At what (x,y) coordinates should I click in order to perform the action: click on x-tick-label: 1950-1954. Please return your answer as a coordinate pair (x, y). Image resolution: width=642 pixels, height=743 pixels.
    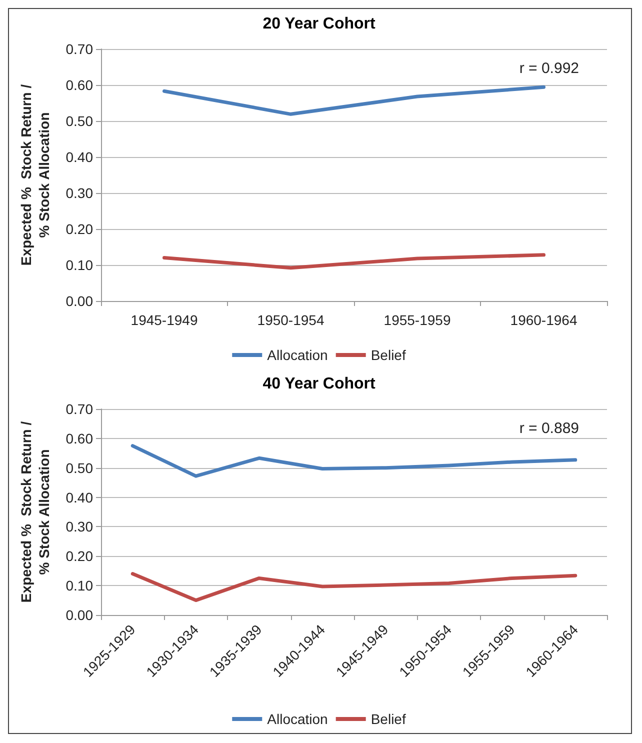
    Looking at the image, I should click on (290, 320).